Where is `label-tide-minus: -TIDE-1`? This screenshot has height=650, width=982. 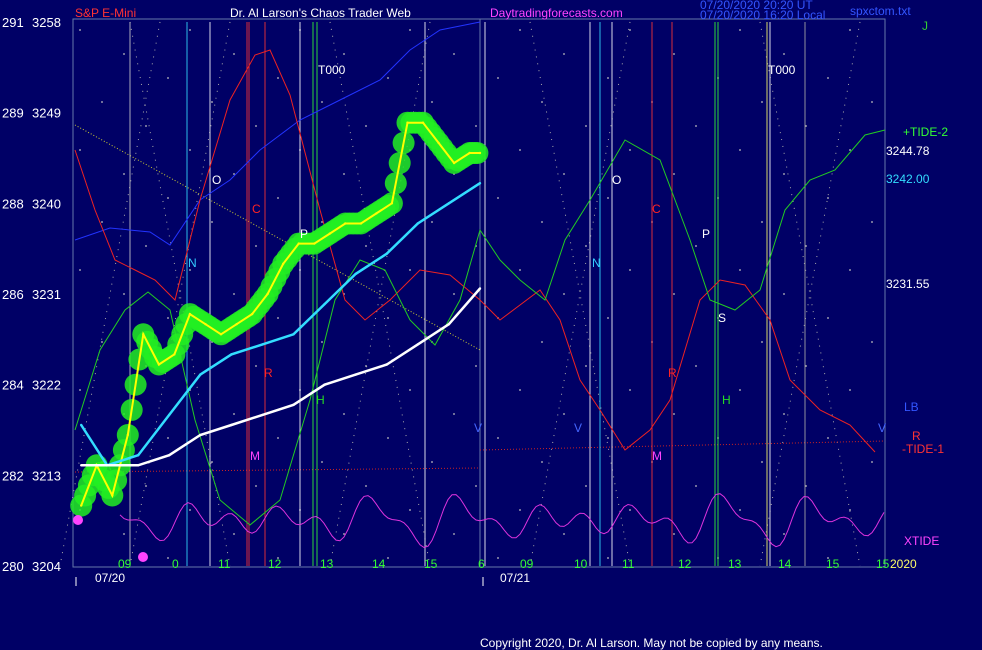 label-tide-minus: -TIDE-1 is located at coordinates (923, 449).